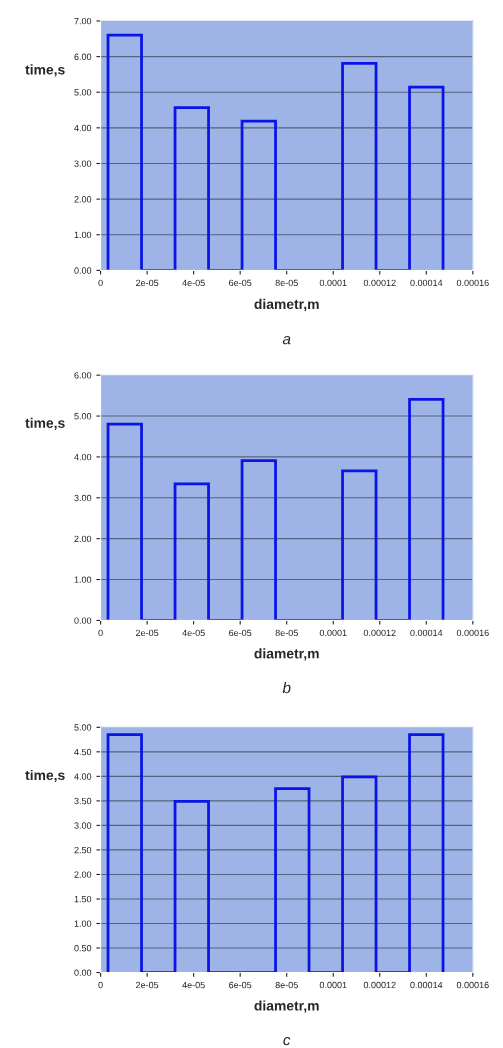  I want to click on text: b, so click(286, 687).